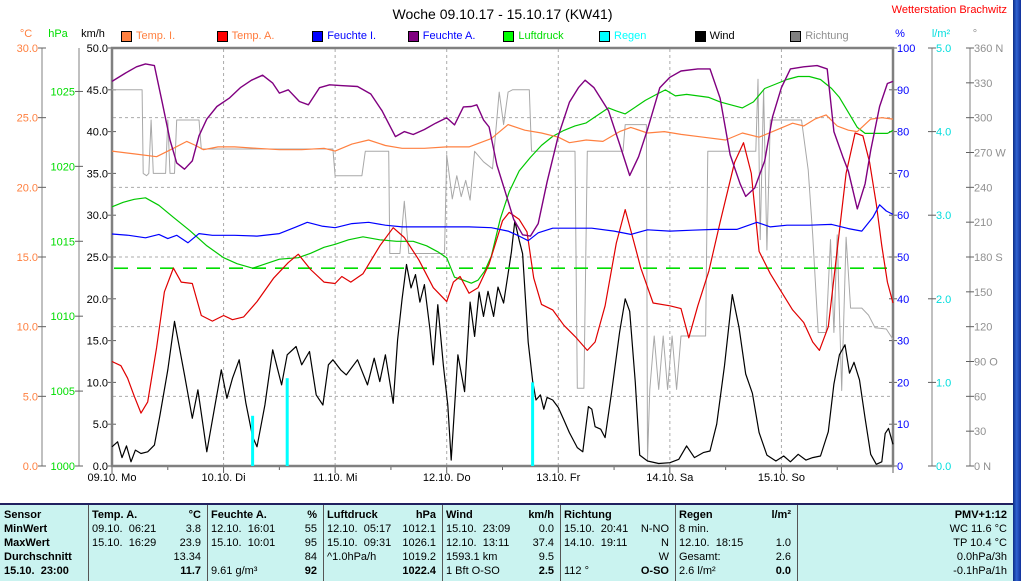 This screenshot has height=581, width=1021. What do you see at coordinates (900, 467) in the screenshot?
I see `axis-tick-label: 0` at bounding box center [900, 467].